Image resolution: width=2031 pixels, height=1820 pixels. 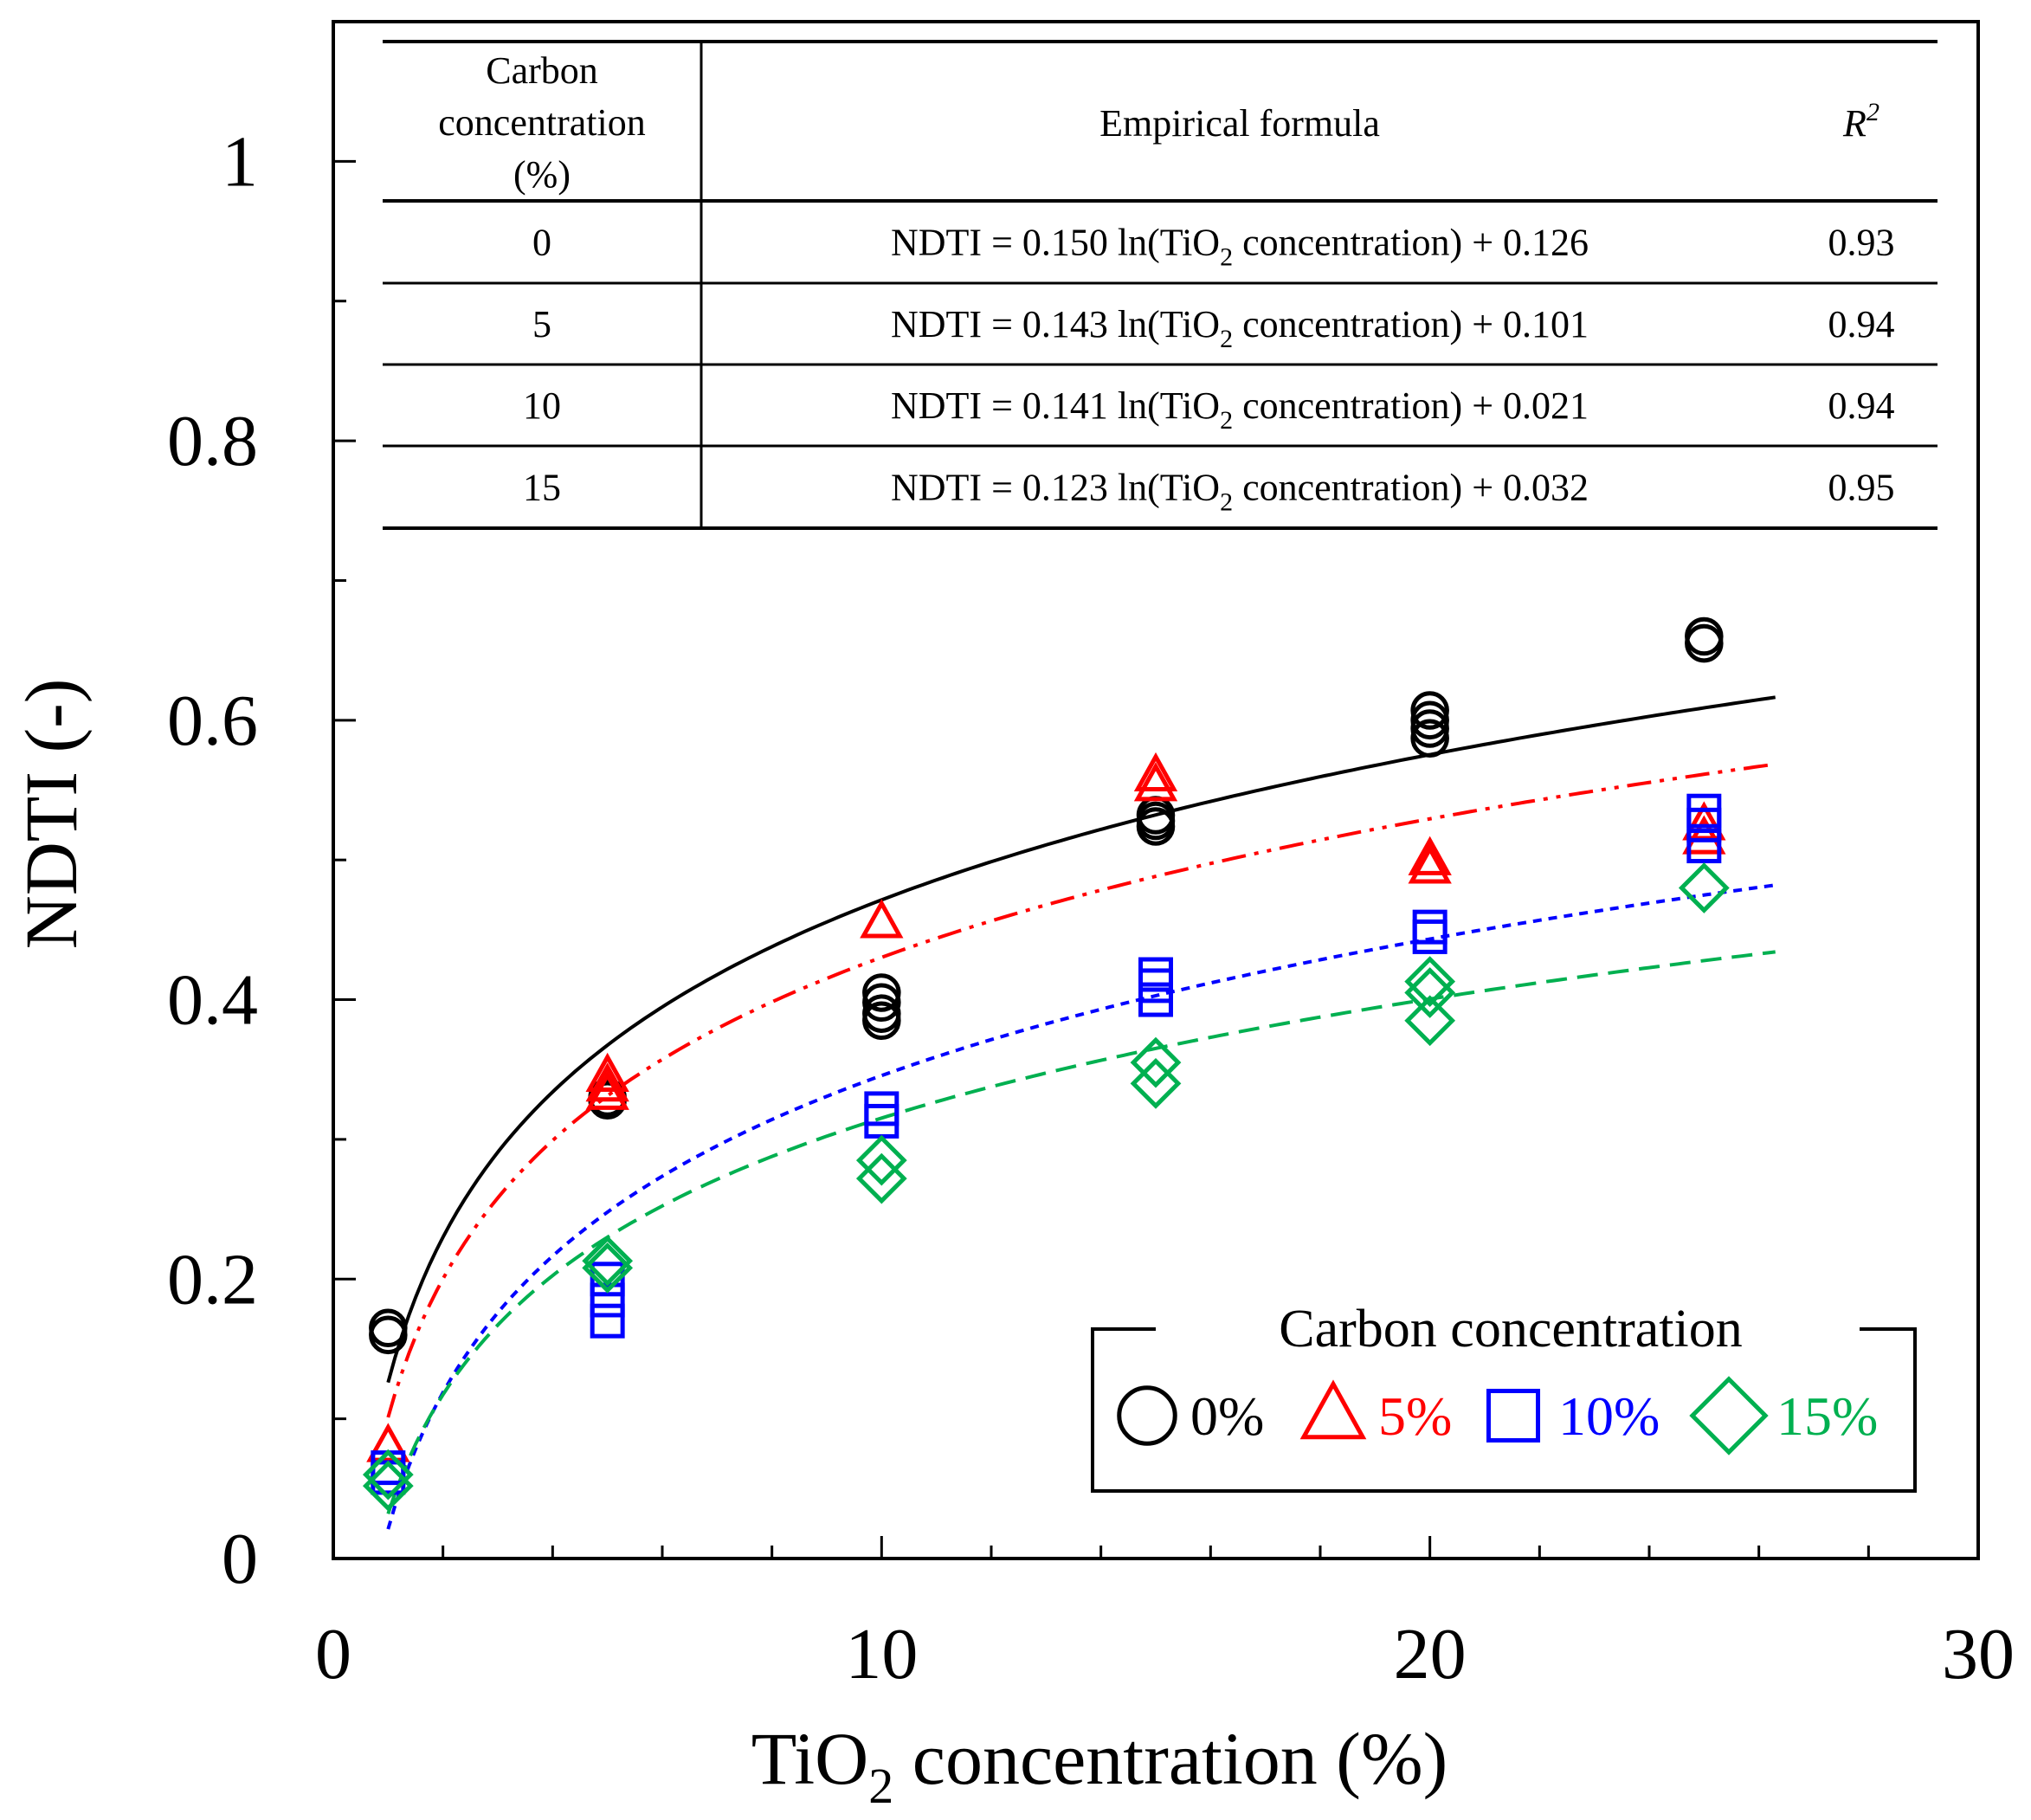 I want to click on table-cell-carbon: 0, so click(x=541, y=243).